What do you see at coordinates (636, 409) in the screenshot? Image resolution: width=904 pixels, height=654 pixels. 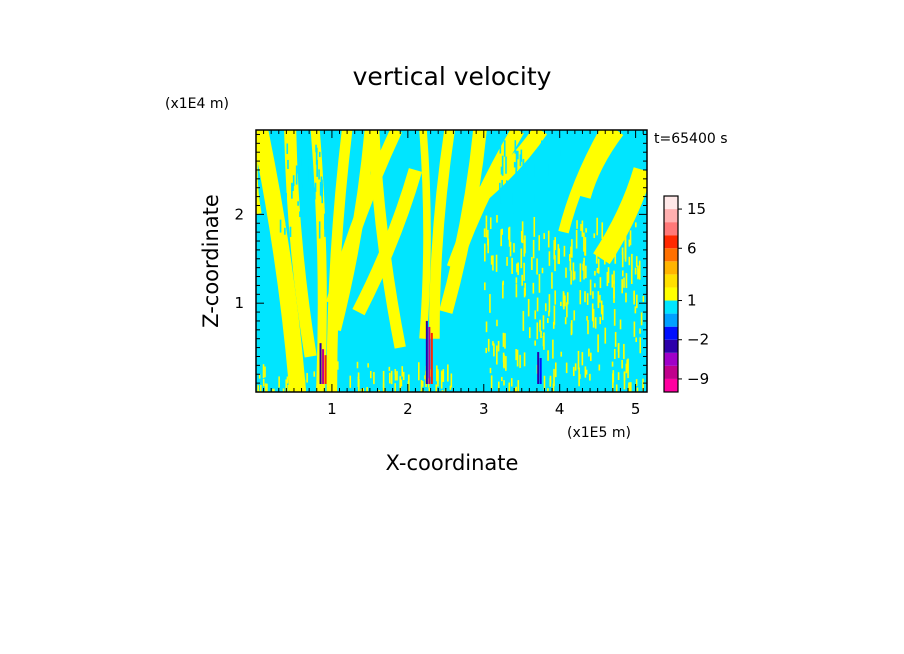 I see `x-tick-label: 5` at bounding box center [636, 409].